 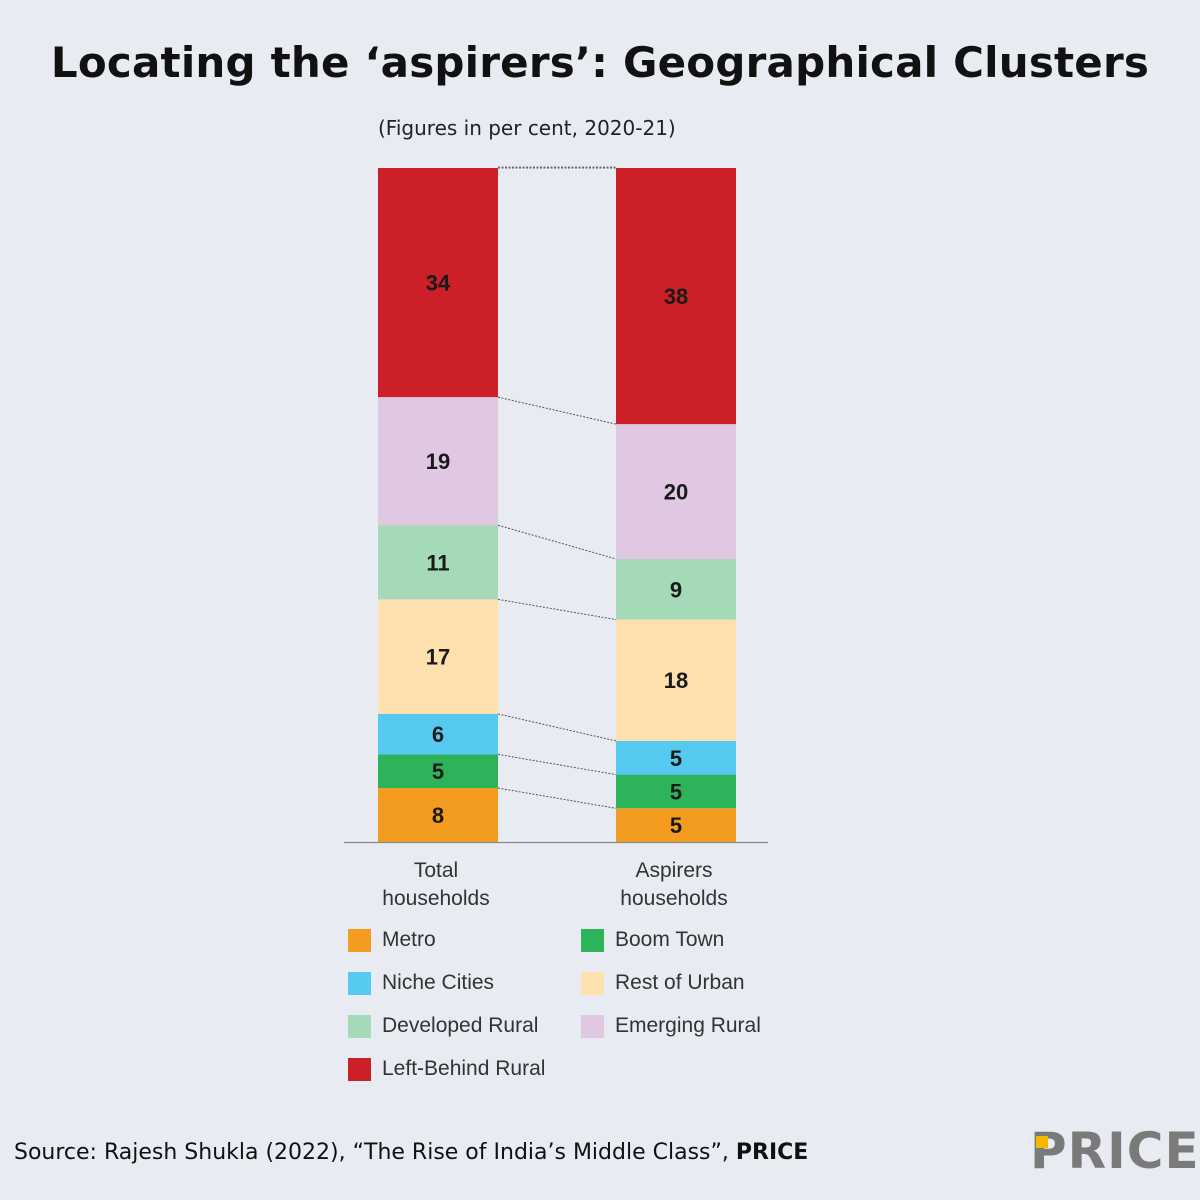 I want to click on legend-item: Boom Town, so click(x=681, y=940).